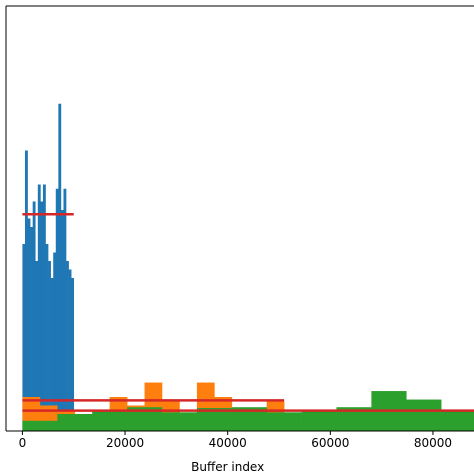 Image resolution: width=474 pixels, height=474 pixels. I want to click on x-axis-ticks: 0 20000 40000 60000 80000, so click(235, 440).